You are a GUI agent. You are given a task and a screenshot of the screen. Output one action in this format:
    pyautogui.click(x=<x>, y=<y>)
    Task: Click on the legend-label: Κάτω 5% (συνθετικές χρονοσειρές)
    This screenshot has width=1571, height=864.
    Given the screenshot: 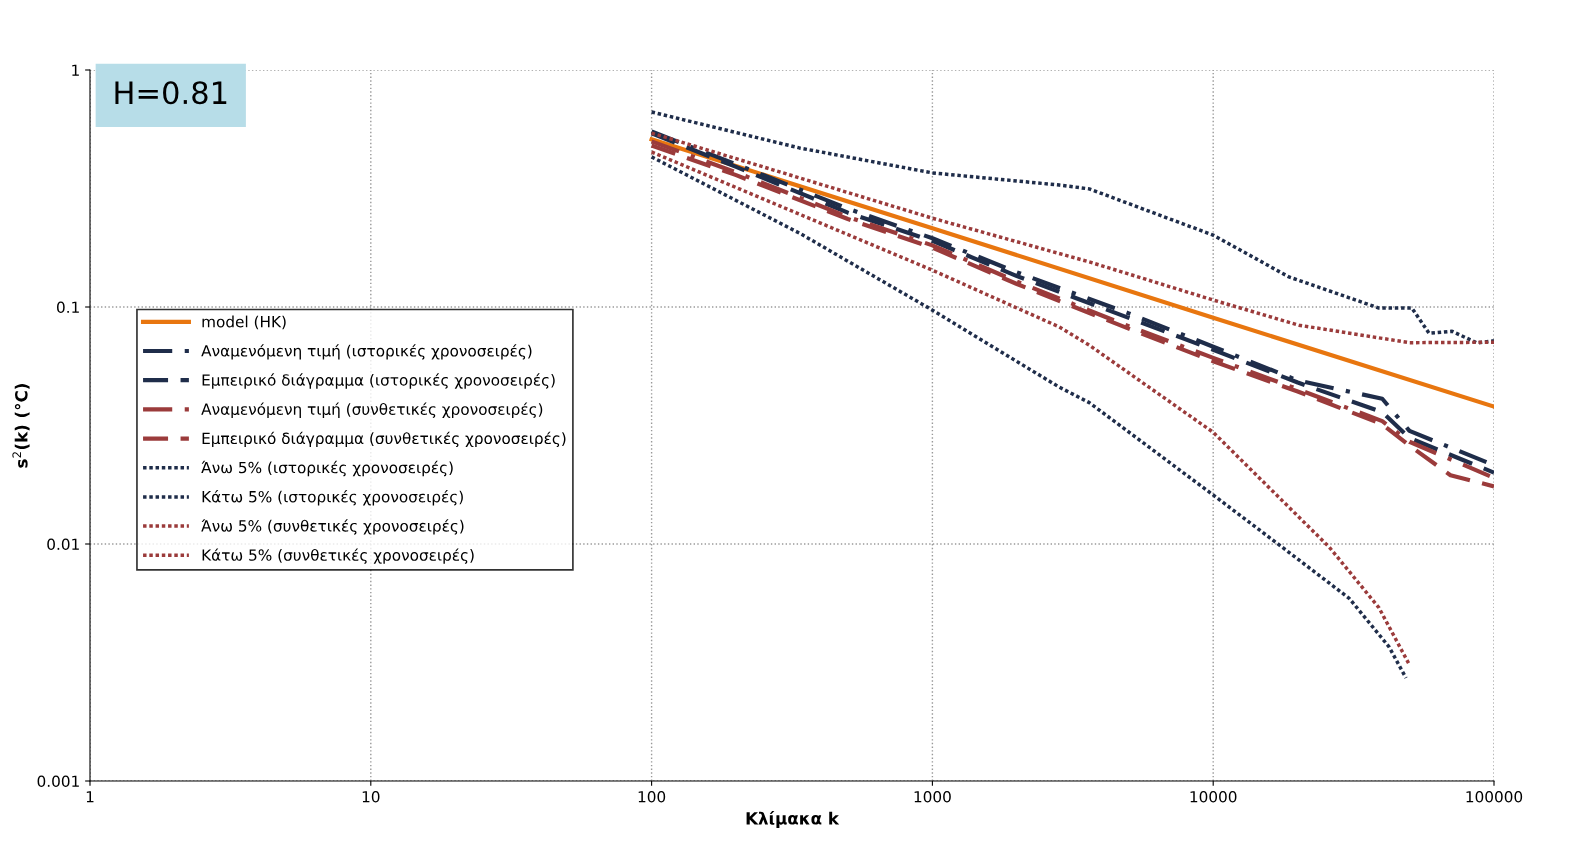 What is the action you would take?
    pyautogui.click(x=338, y=556)
    